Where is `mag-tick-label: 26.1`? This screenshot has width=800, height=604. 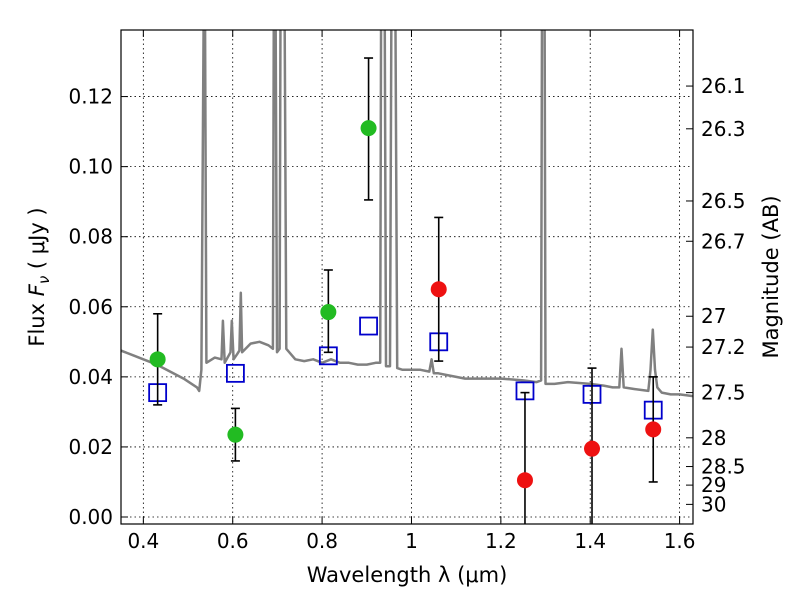 mag-tick-label: 26.1 is located at coordinates (723, 86).